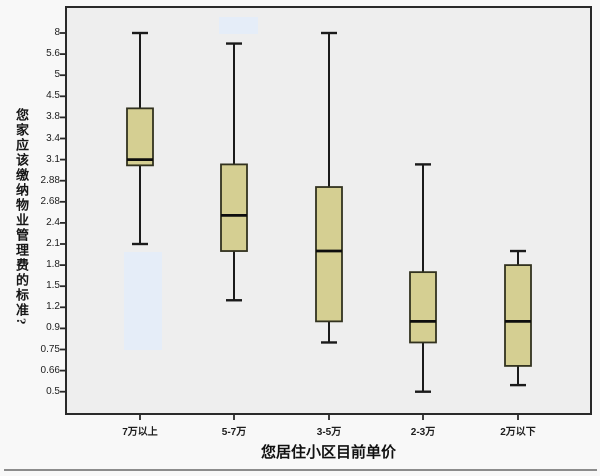 The height and width of the screenshot is (476, 600). What do you see at coordinates (50, 201) in the screenshot?
I see `y-tick-label: 2.68` at bounding box center [50, 201].